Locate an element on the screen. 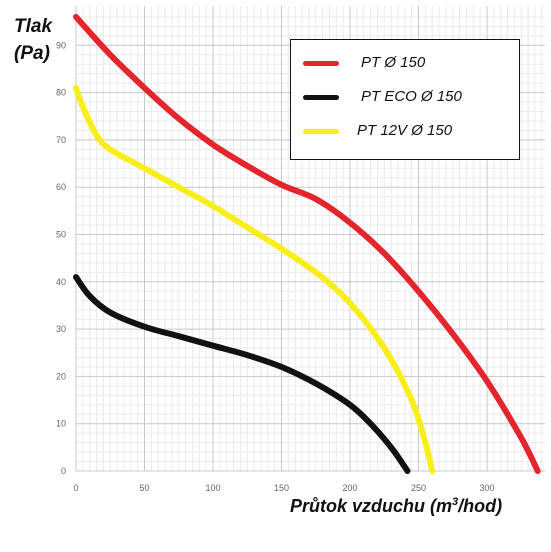 This screenshot has height=552, width=551. legend-label-pt: PT Ø 150 is located at coordinates (393, 62).